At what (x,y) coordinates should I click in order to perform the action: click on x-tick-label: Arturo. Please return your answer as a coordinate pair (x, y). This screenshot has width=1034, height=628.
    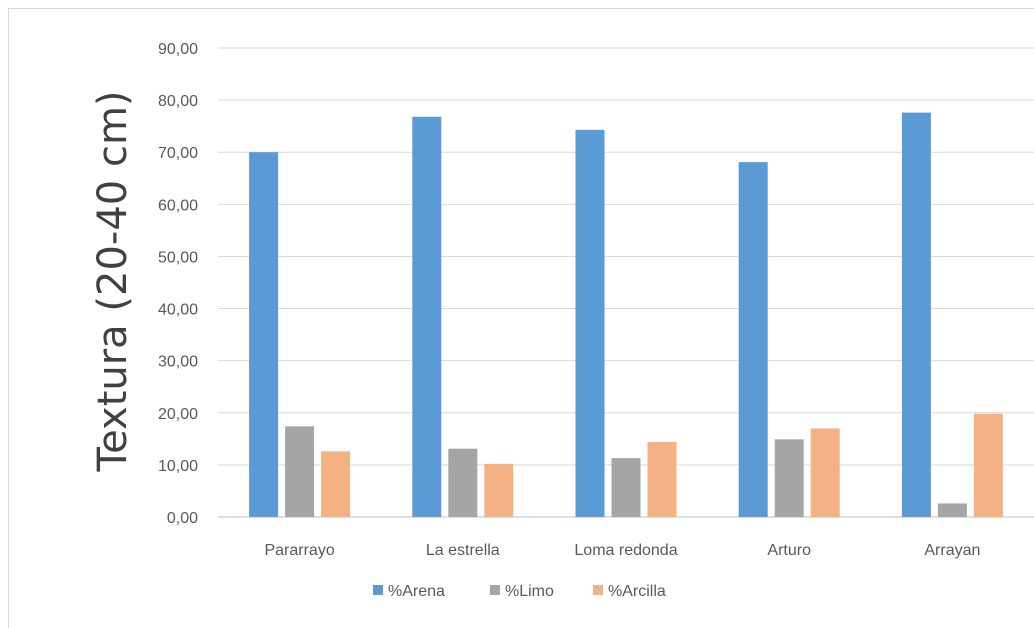
    Looking at the image, I should click on (789, 550).